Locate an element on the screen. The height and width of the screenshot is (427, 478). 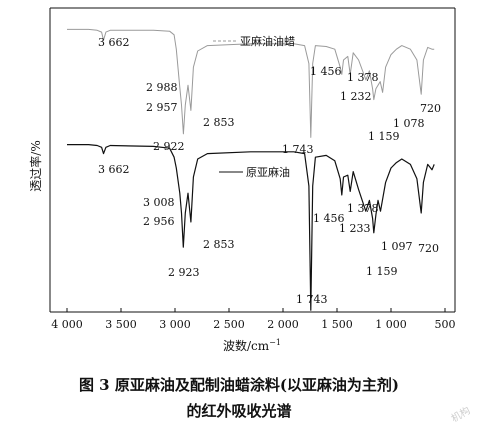
x-tick-label: 1 000 is located at coordinates (391, 324).